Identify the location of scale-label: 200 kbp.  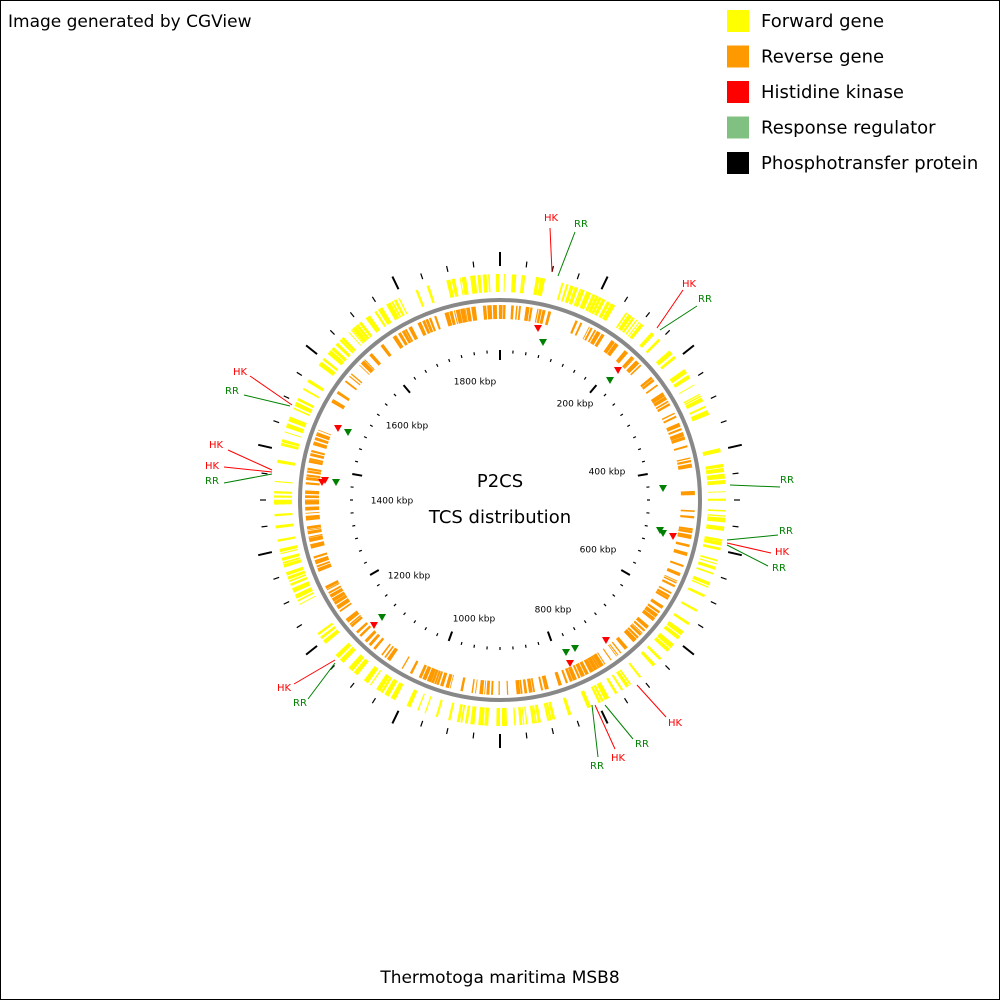
(575, 405).